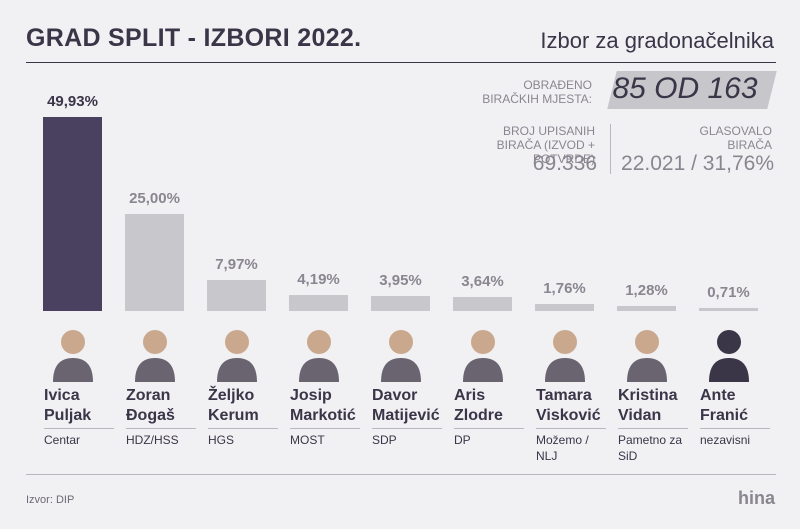  I want to click on candidate-name: Tamara Visković, so click(568, 405).